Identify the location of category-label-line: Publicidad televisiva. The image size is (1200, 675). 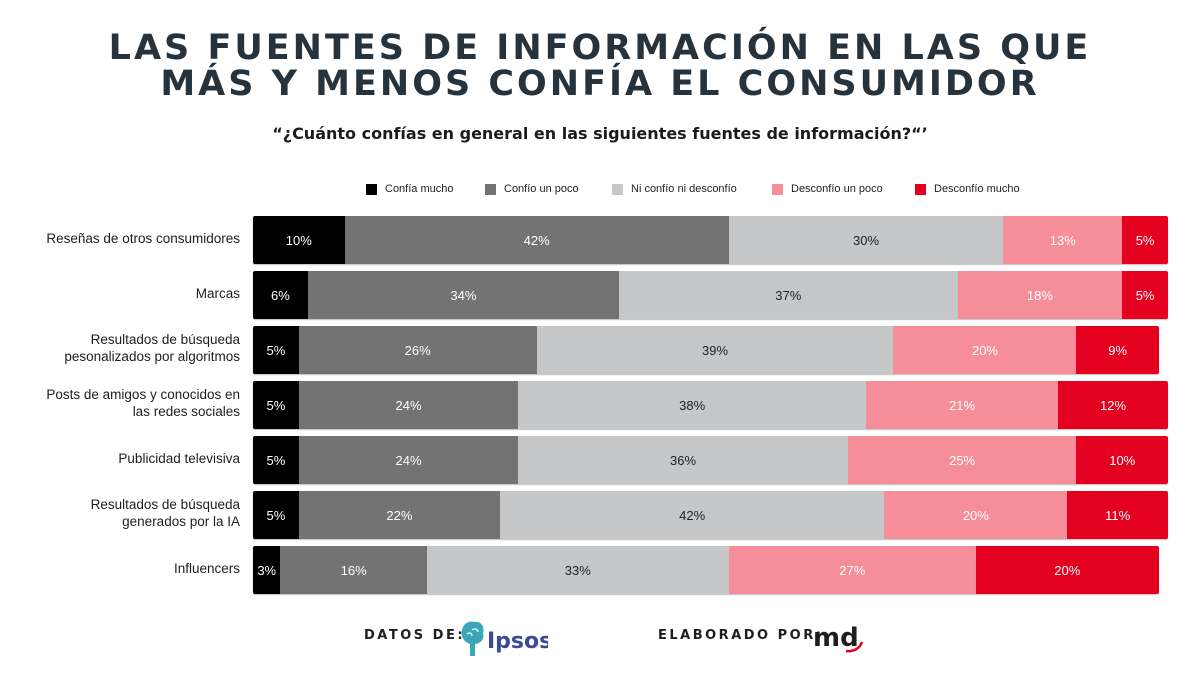
(179, 458).